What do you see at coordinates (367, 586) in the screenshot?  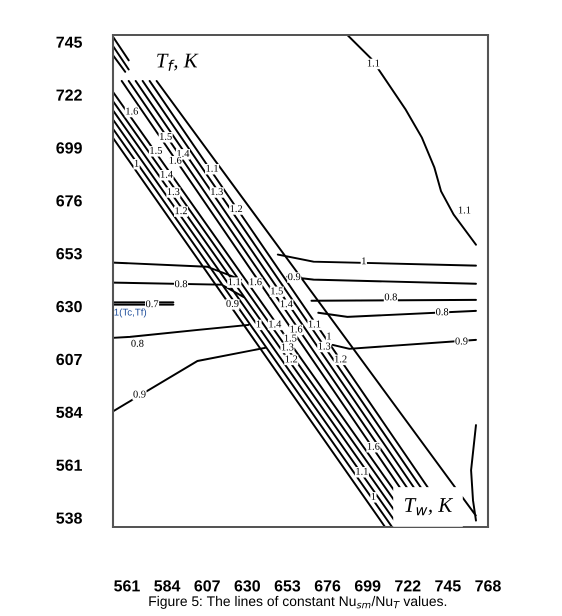 I see `x-tick-label: 699` at bounding box center [367, 586].